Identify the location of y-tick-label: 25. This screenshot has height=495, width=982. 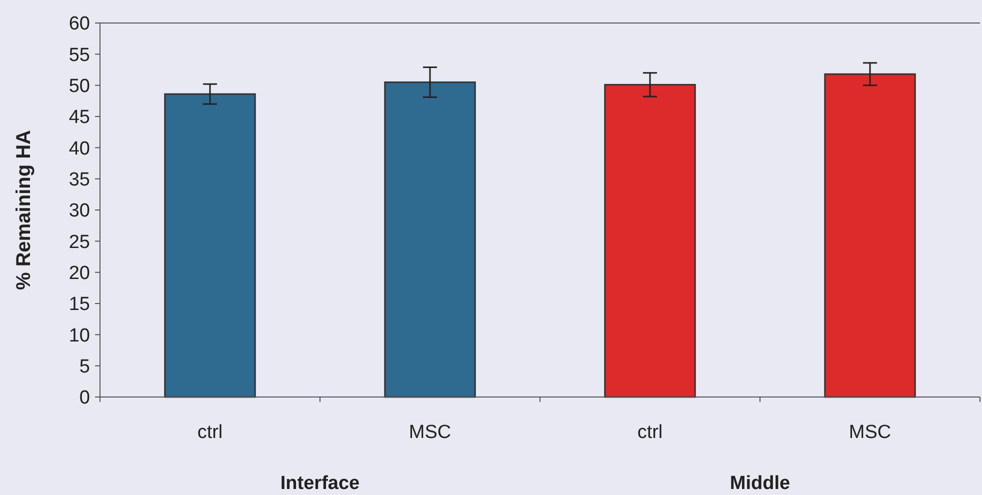
(79, 242).